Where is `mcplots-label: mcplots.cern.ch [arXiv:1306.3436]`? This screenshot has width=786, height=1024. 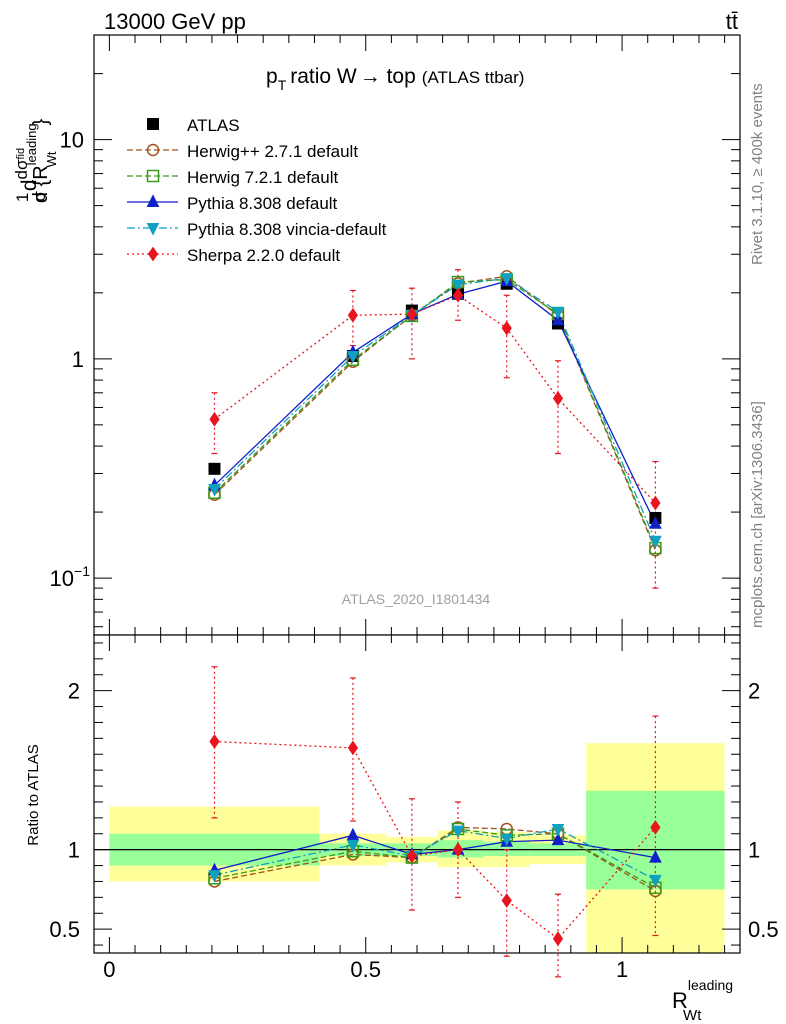
mcplots-label: mcplots.cern.ch [arXiv:1306.3436] is located at coordinates (757, 514).